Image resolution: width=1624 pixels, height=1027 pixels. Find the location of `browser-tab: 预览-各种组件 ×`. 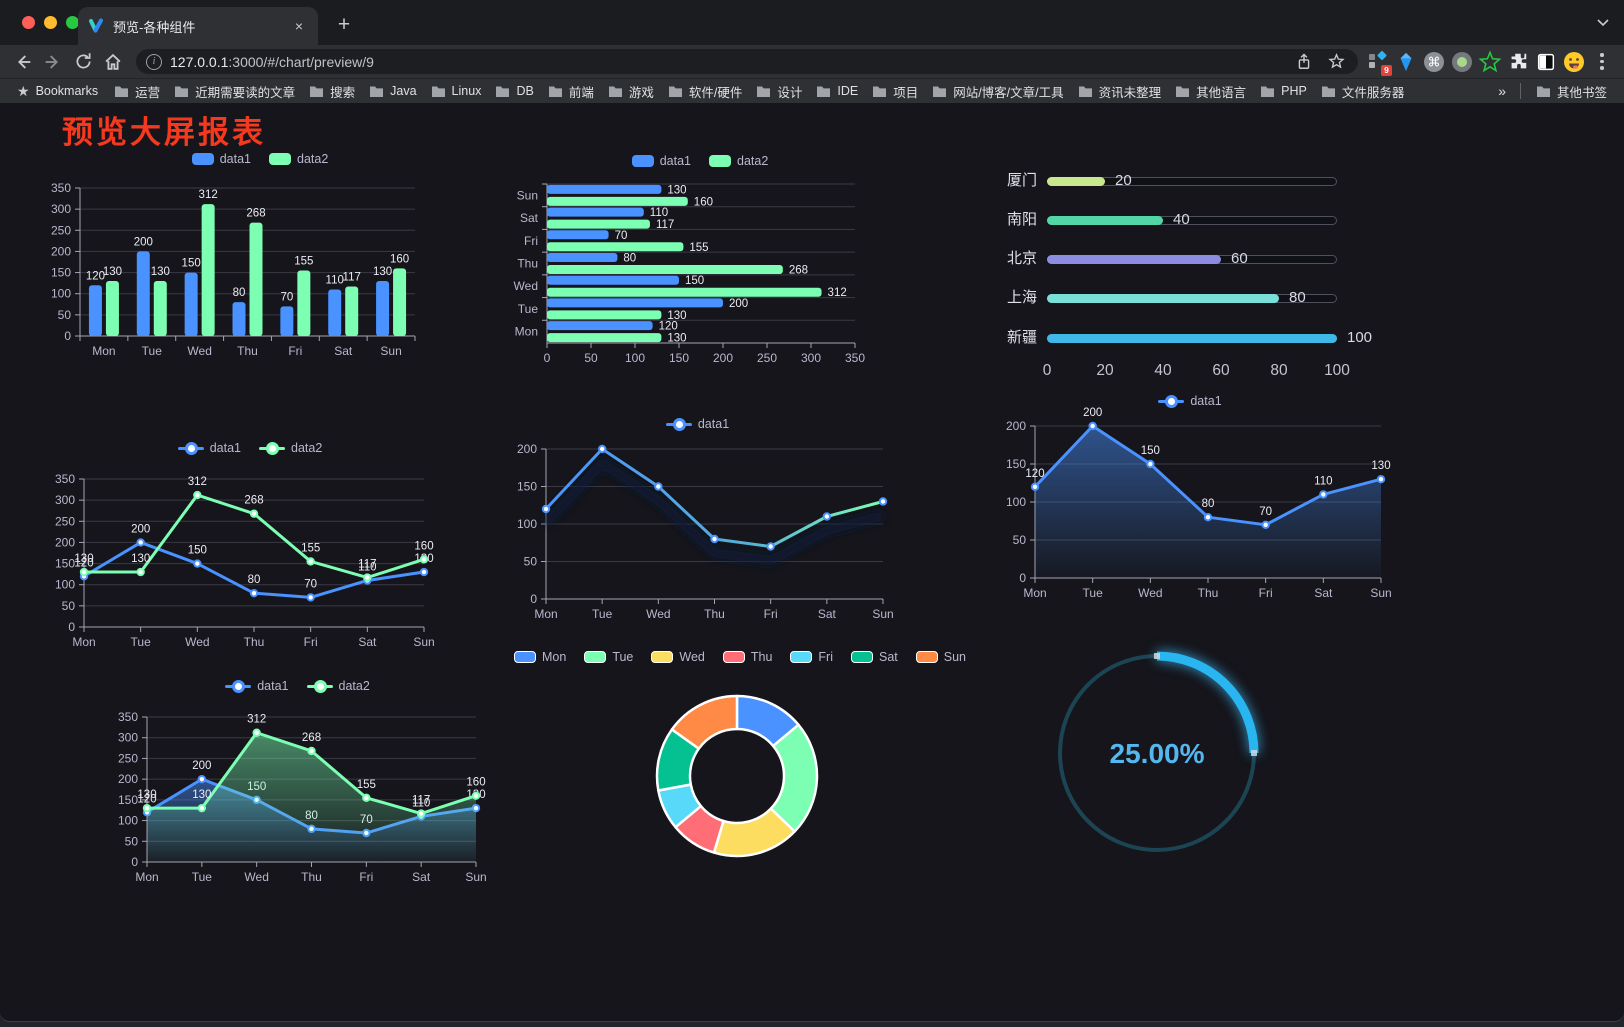

browser-tab: 预览-各种组件 × is located at coordinates (198, 26).